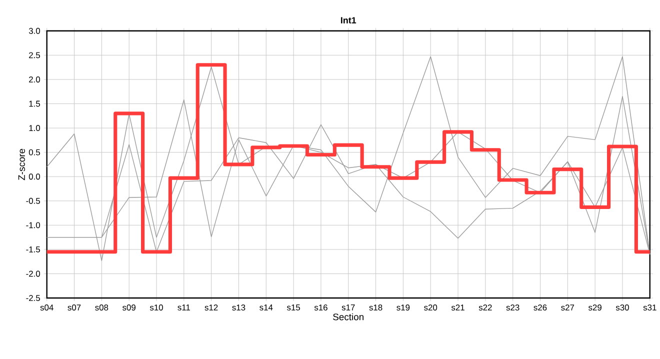 The image size is (660, 359). Describe the element at coordinates (649, 307) in the screenshot. I see `x-tick-label: s31` at that location.